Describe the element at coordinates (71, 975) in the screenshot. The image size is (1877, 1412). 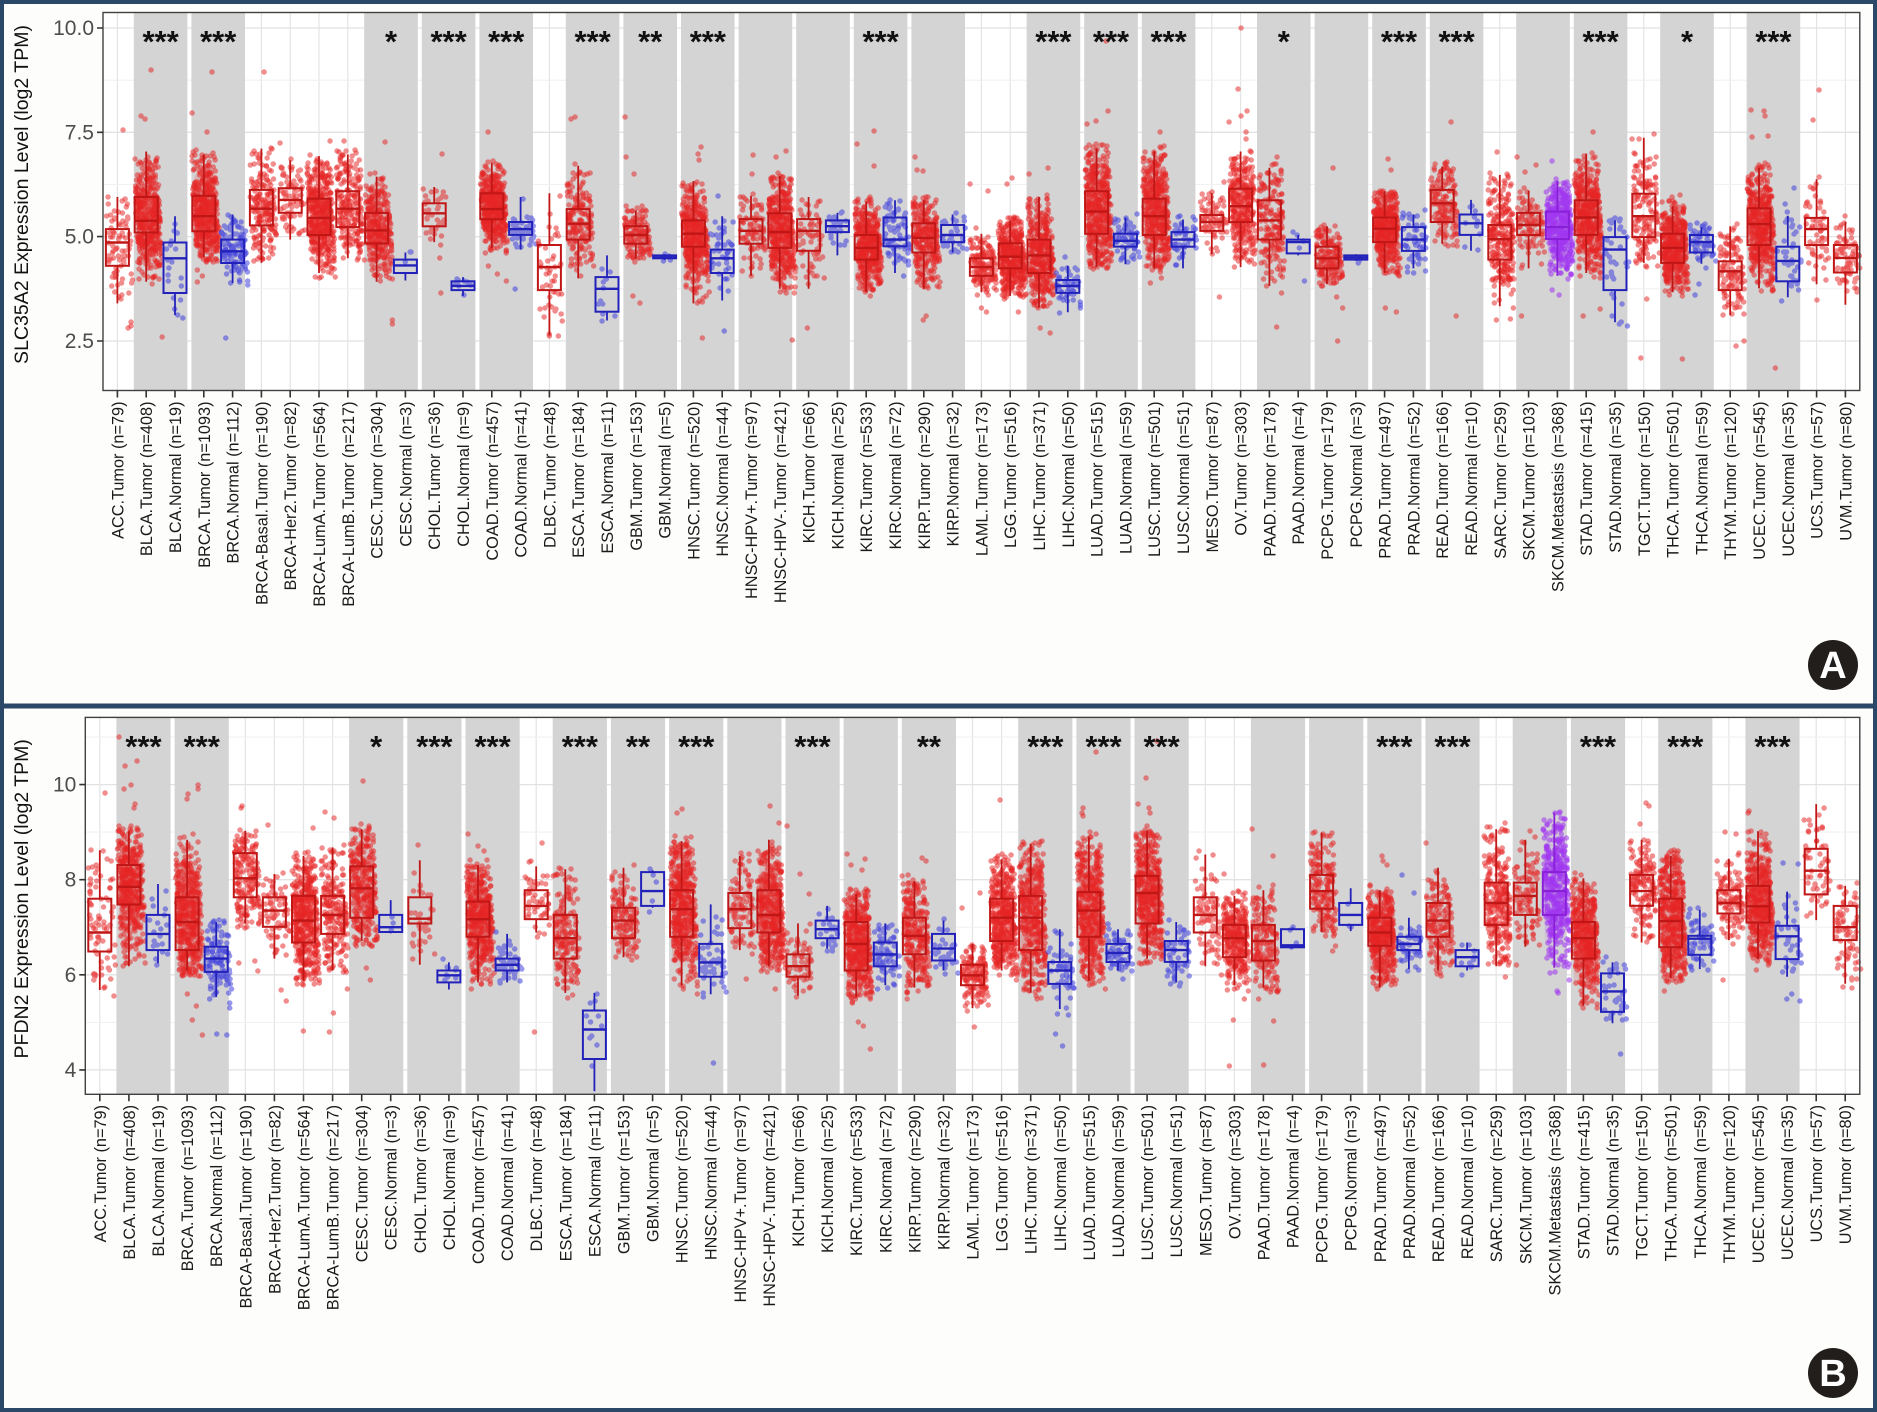
I see `svg-text: 6` at that location.